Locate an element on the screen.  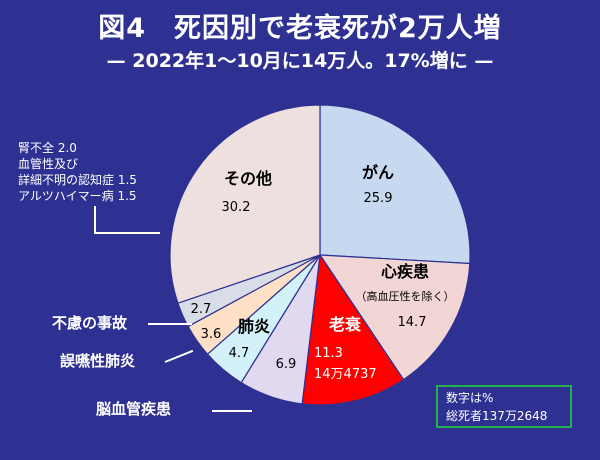
slice-value-noukekkan: 6.9 is located at coordinates (286, 364).